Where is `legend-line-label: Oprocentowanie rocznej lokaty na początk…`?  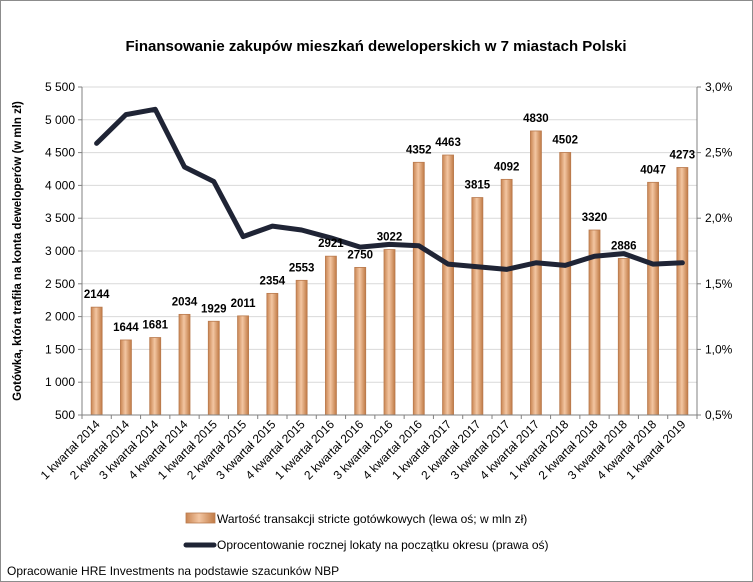 legend-line-label: Oprocentowanie rocznej lokaty na początk… is located at coordinates (383, 545).